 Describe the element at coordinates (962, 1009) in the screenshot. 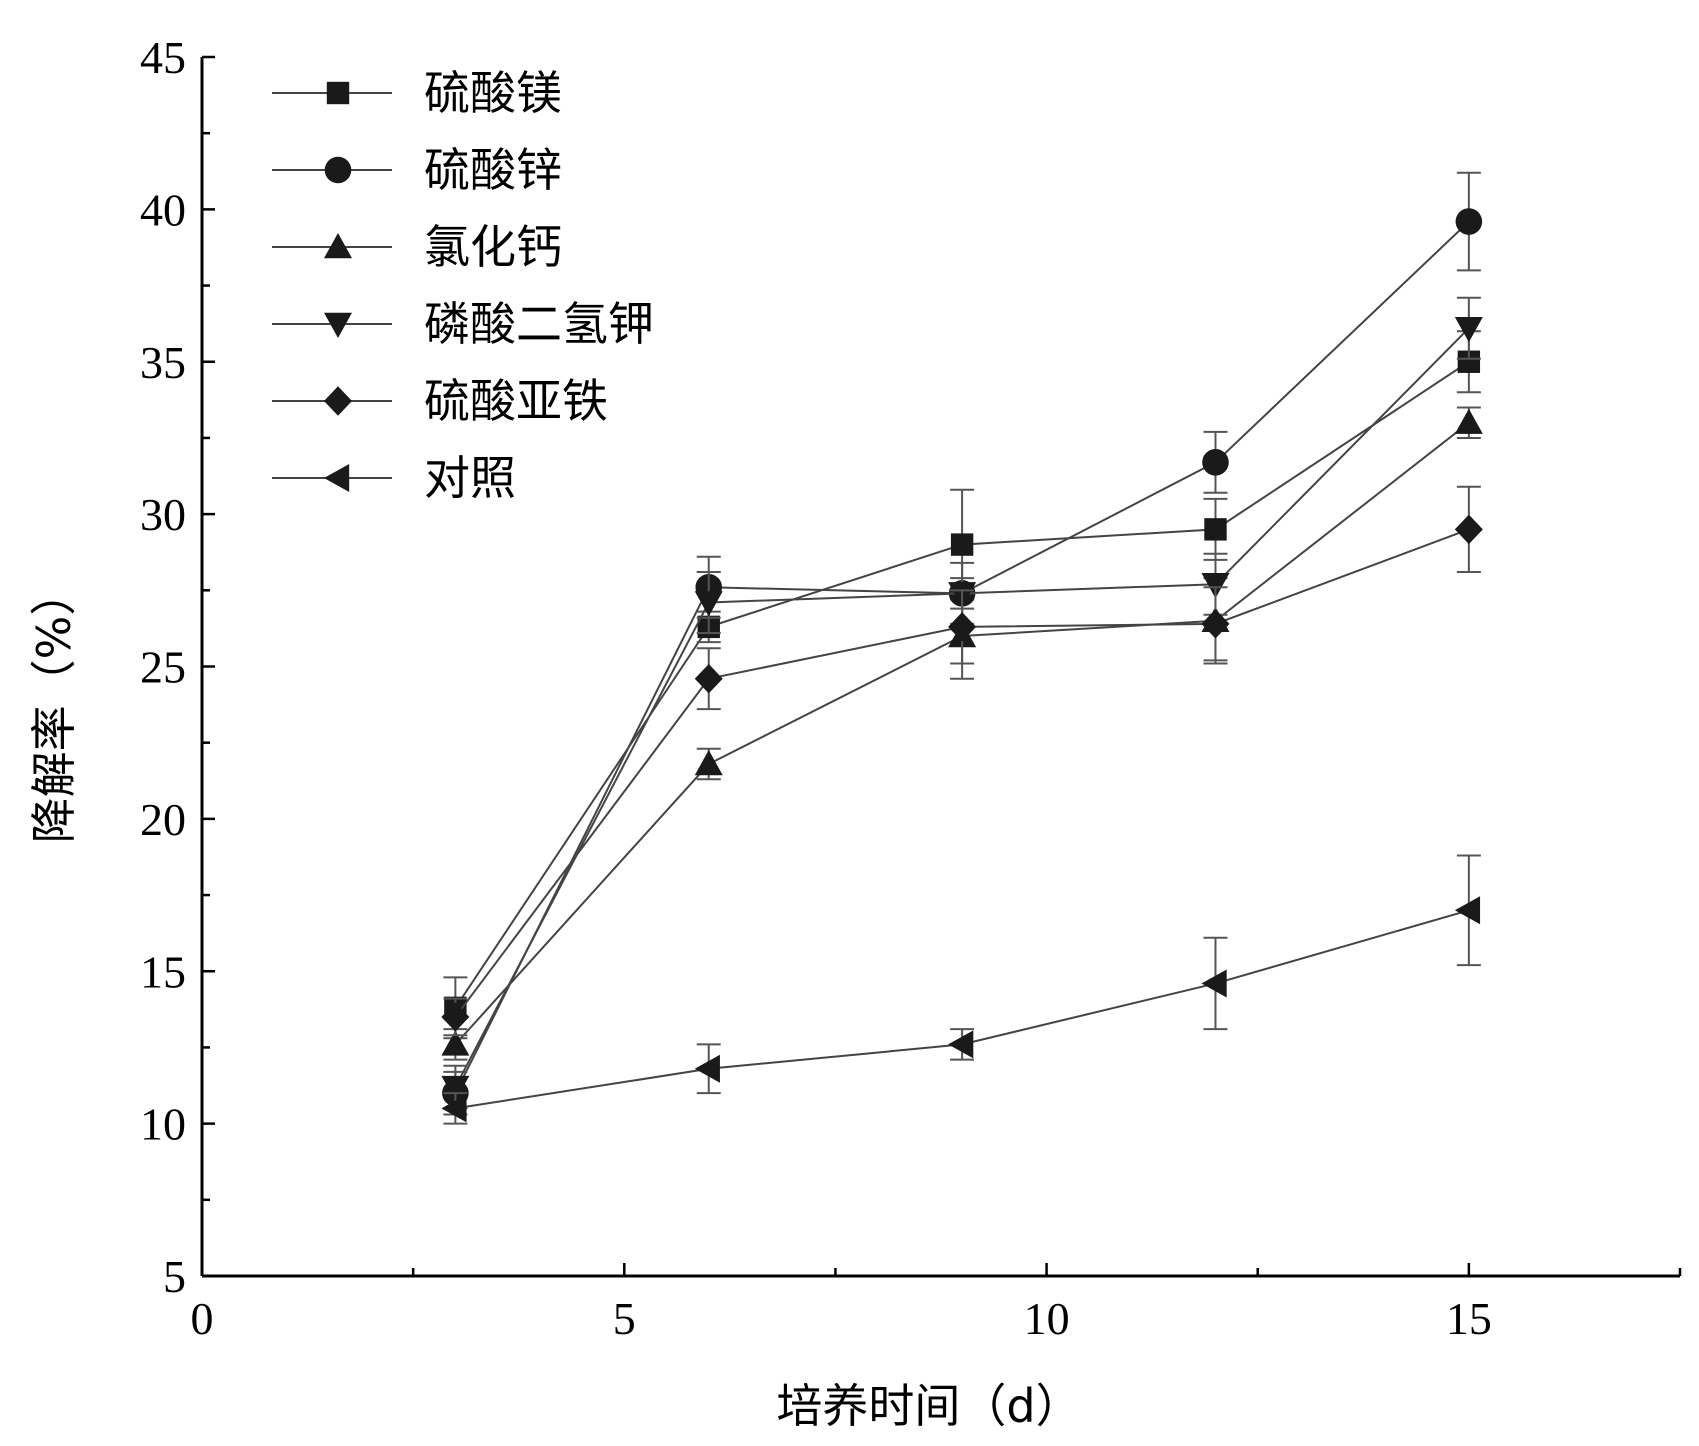

I see `series-line` at that location.